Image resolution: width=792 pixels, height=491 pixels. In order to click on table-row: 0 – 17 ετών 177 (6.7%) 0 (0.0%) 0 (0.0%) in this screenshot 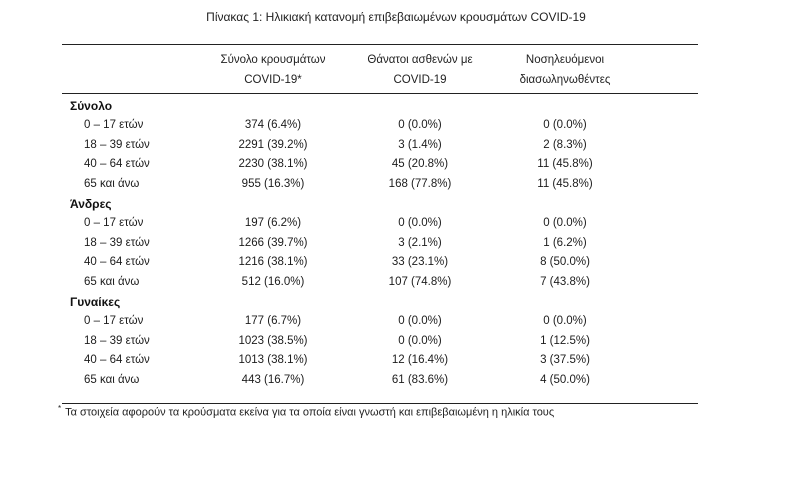, I will do `click(380, 322)`.